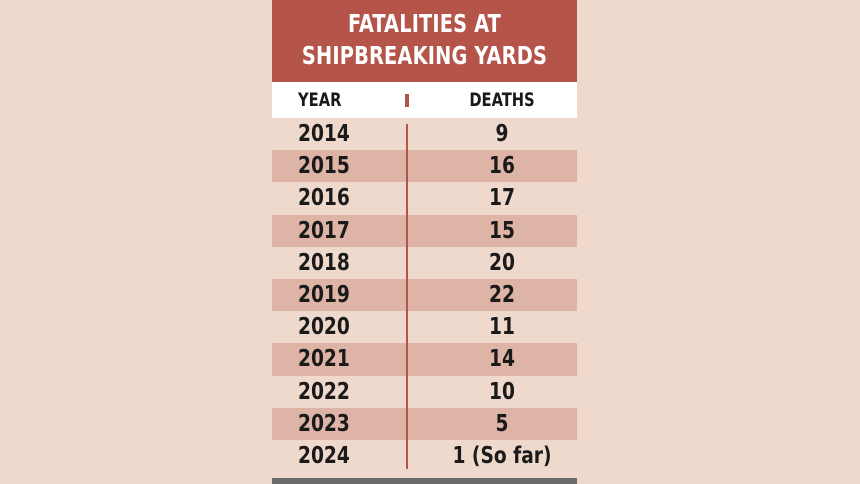 This screenshot has height=484, width=860. I want to click on title-line-2: SHIPBREAKING YARDS, so click(424, 55).